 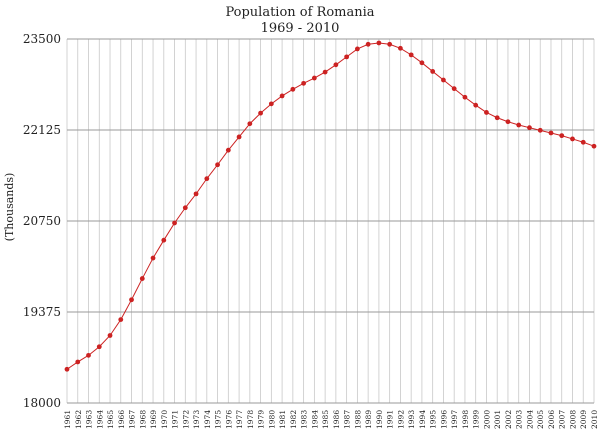 What do you see at coordinates (519, 419) in the screenshot?
I see `x-tick-label: 2003` at bounding box center [519, 419].